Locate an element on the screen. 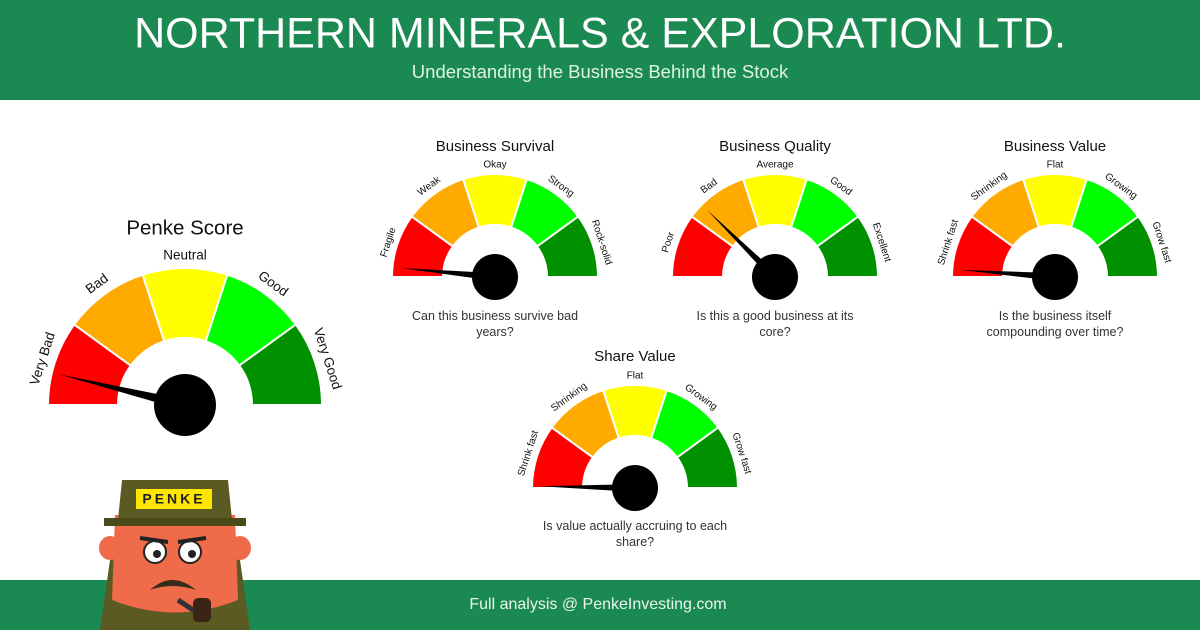 The image size is (1200, 630). mascot-hat-text: PENKE is located at coordinates (173, 499).